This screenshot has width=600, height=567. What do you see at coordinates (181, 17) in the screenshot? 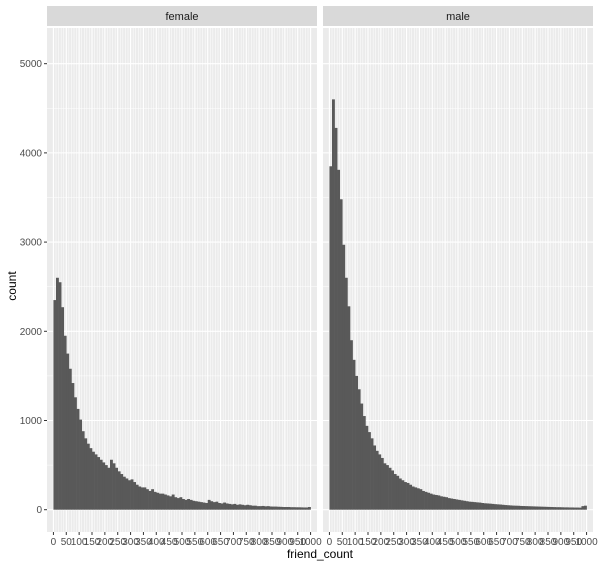
I see `strip-label: female` at bounding box center [181, 17].